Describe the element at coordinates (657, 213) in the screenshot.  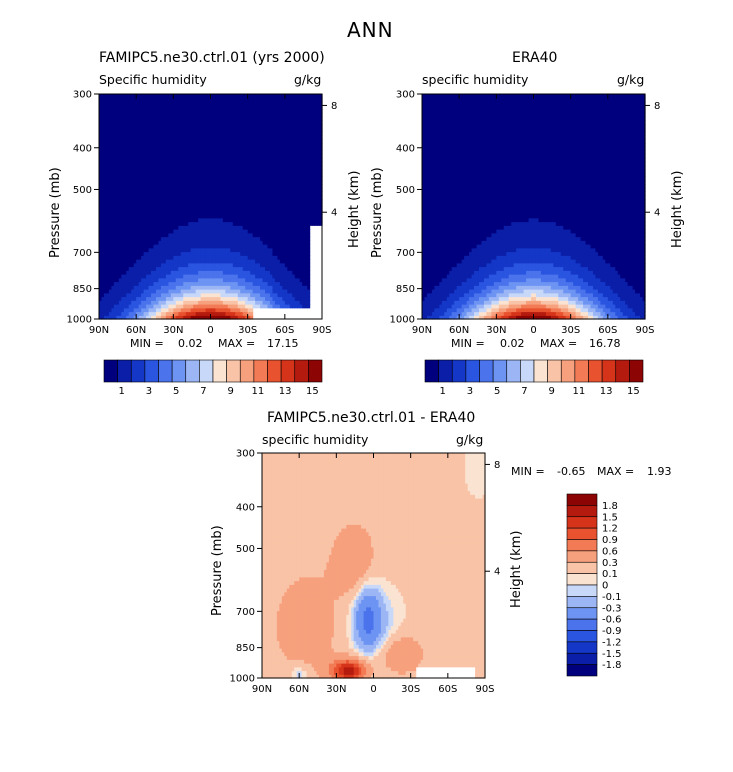
I see `panel2-ytick-right-label: 4` at that location.